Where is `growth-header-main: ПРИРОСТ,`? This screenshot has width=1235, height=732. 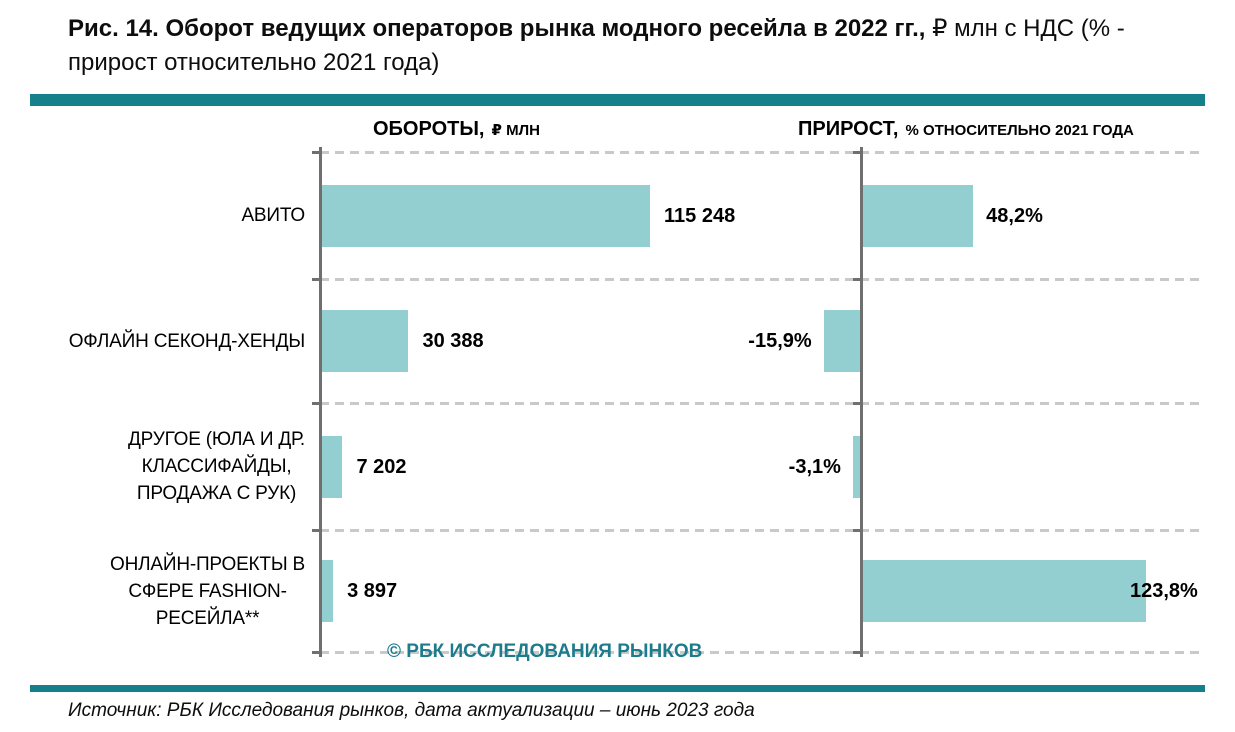
growth-header-main: ПРИРОСТ, is located at coordinates (848, 129).